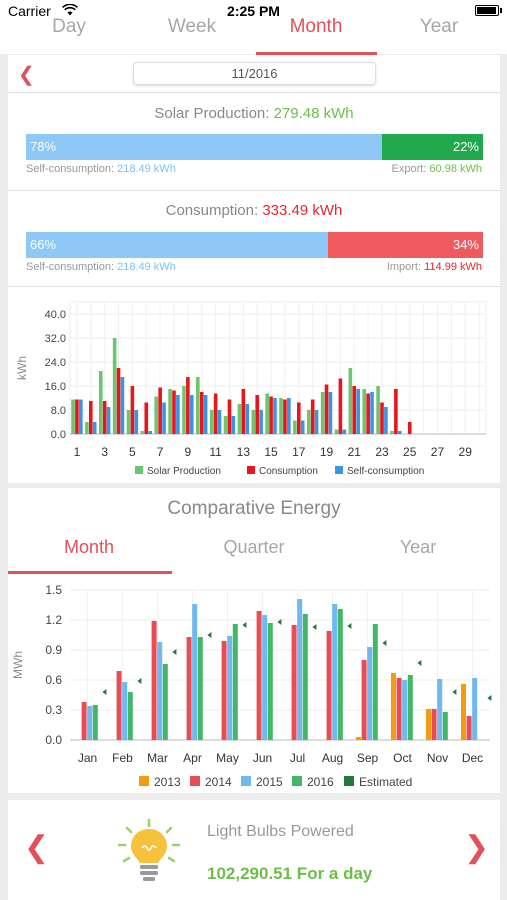  I want to click on y-tick-label: 24.0, so click(55, 363).